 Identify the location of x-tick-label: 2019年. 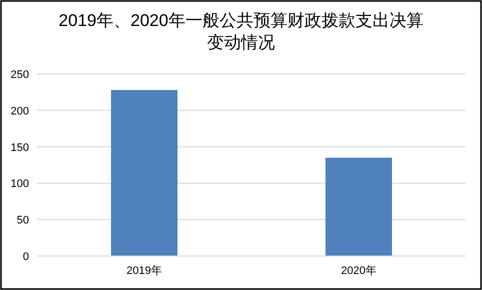
(144, 271).